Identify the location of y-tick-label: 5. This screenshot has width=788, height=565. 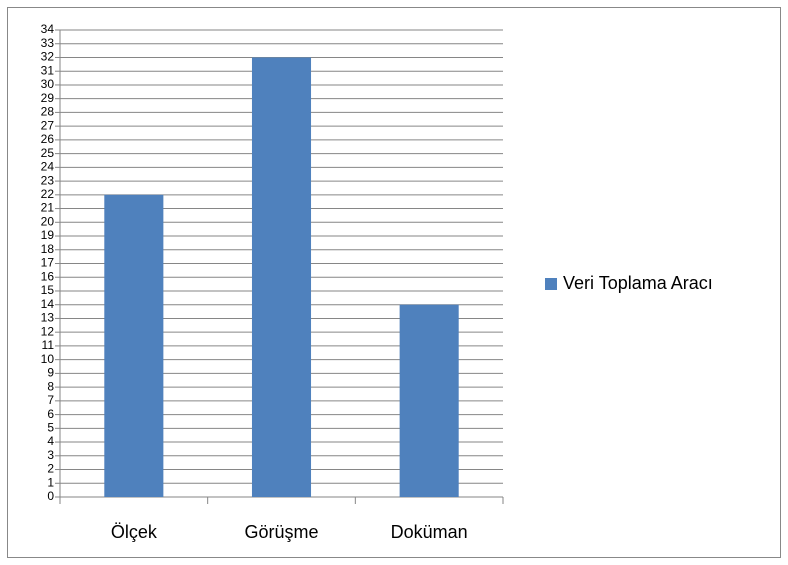
(50, 427).